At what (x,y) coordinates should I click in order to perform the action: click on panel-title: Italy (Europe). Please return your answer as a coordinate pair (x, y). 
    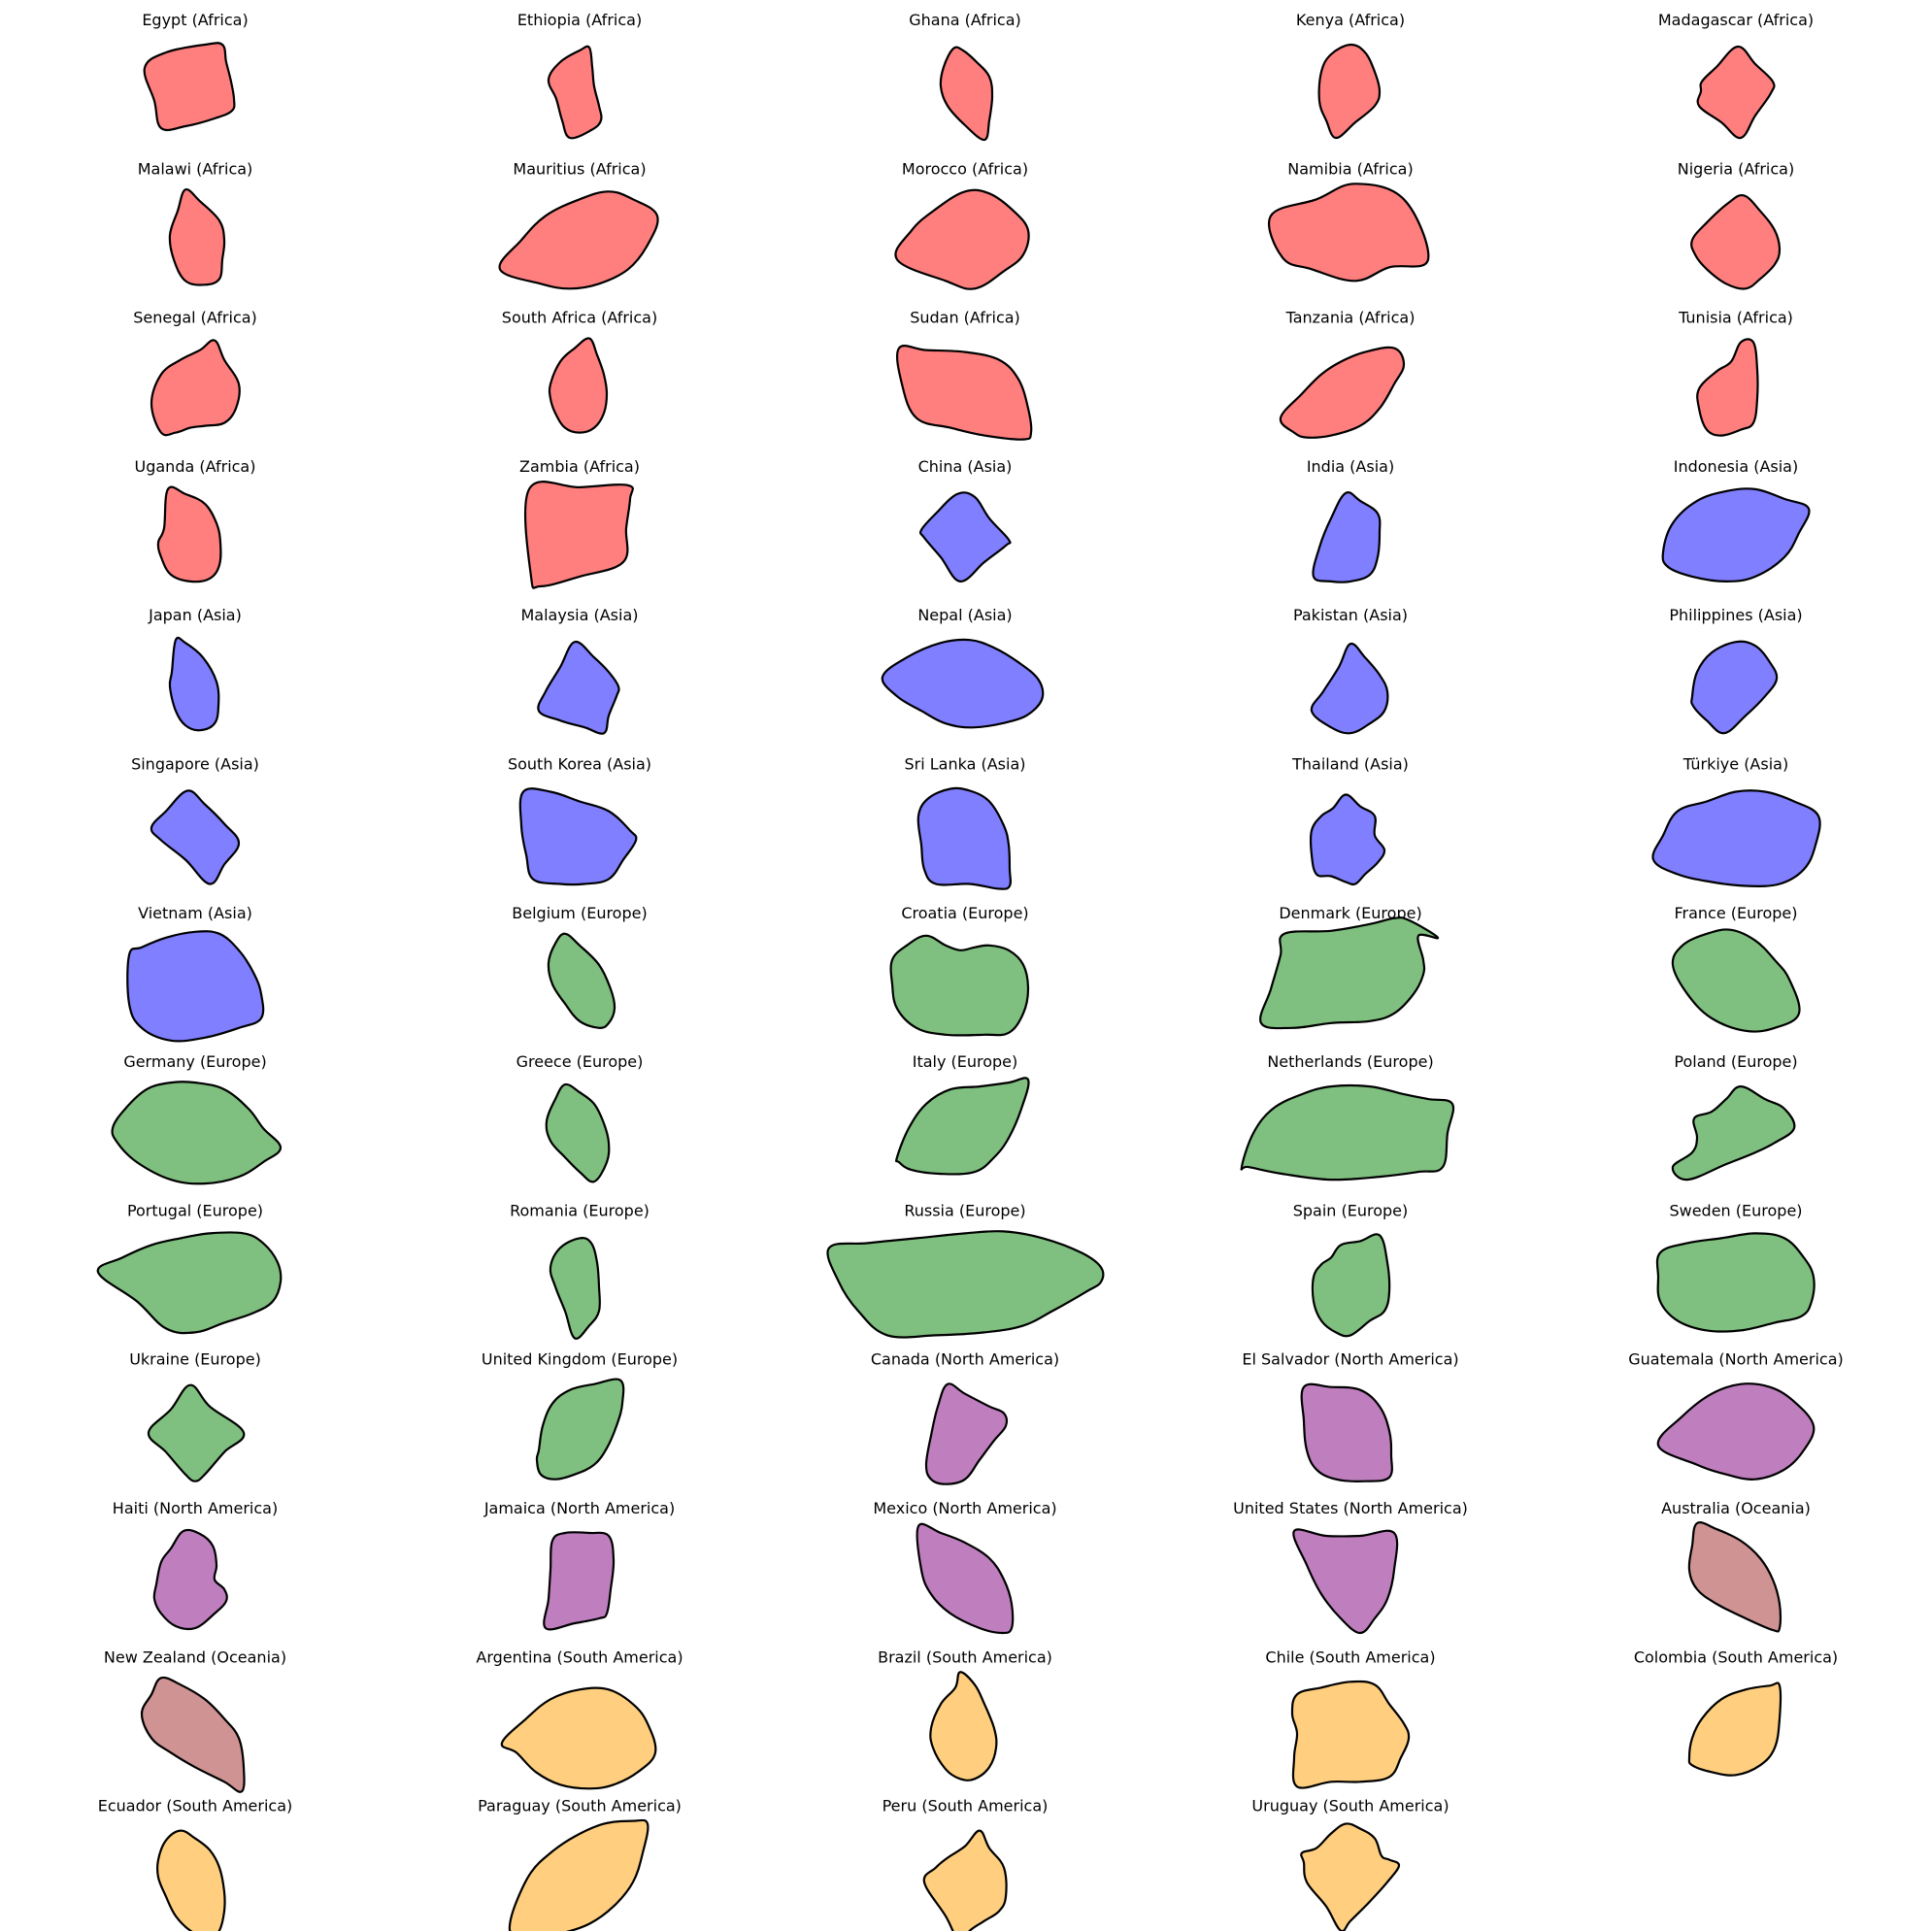
    Looking at the image, I should click on (966, 1062).